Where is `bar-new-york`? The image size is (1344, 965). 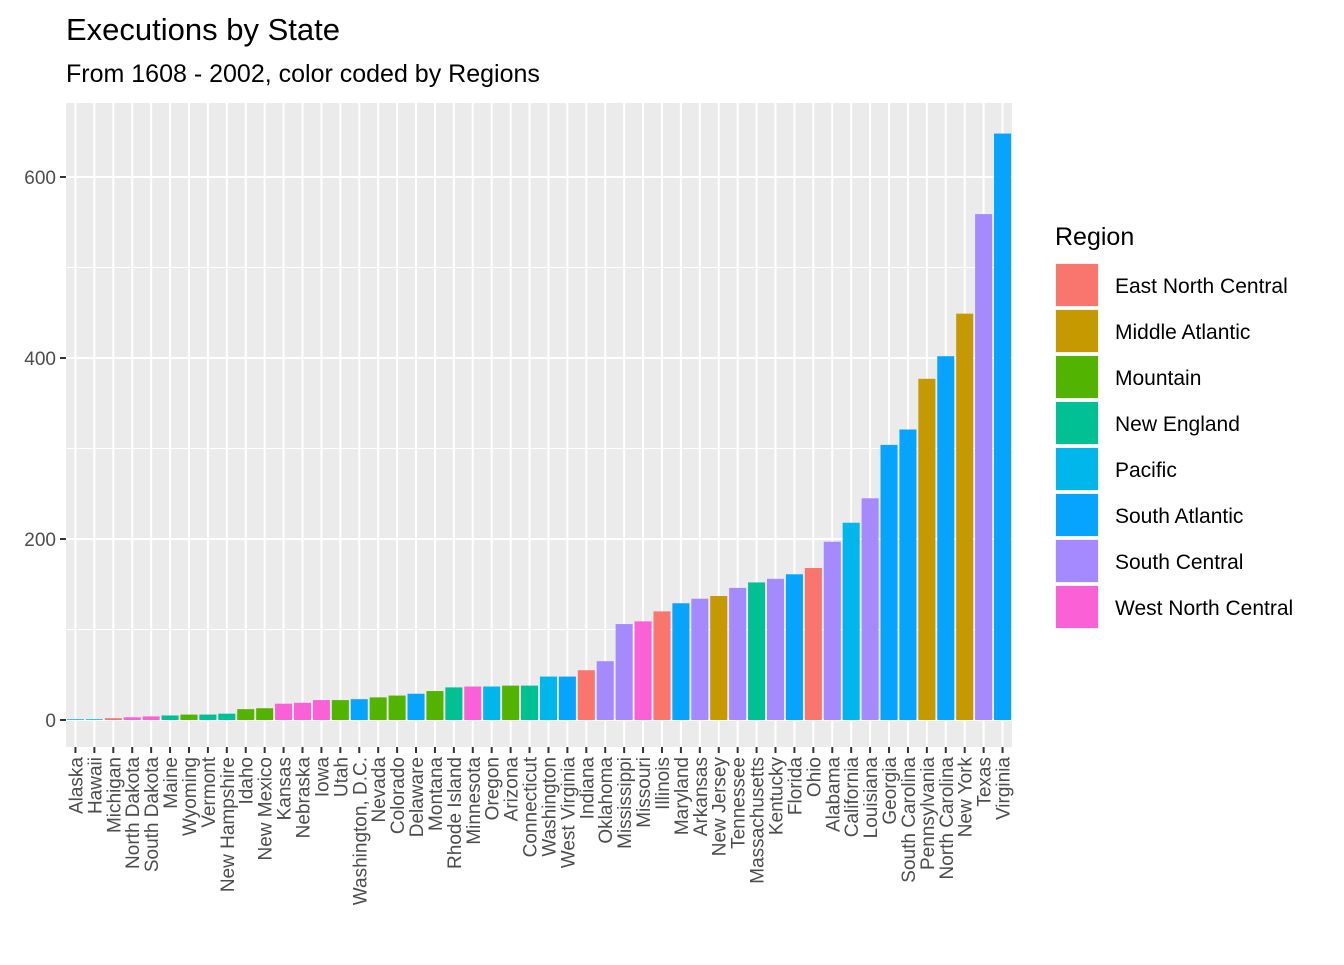
bar-new-york is located at coordinates (965, 516).